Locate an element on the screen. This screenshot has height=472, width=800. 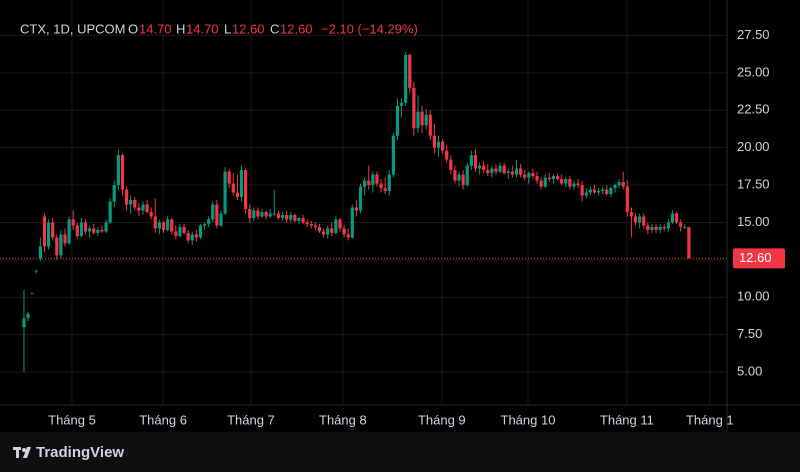
y-tick-label: 27.50 is located at coordinates (753, 34).